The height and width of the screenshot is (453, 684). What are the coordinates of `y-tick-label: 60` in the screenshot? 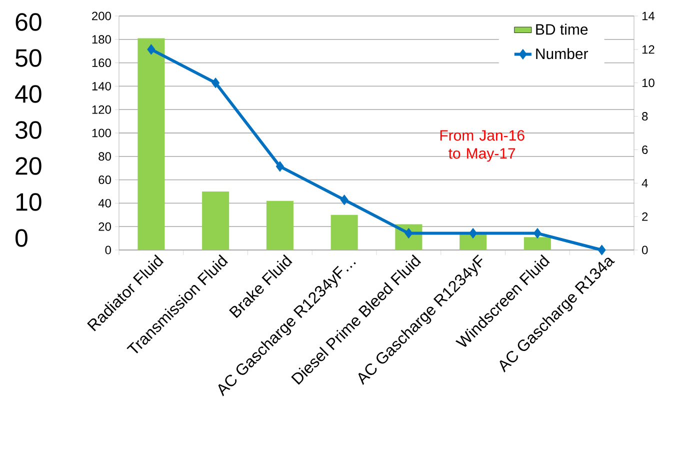 It's located at (105, 180).